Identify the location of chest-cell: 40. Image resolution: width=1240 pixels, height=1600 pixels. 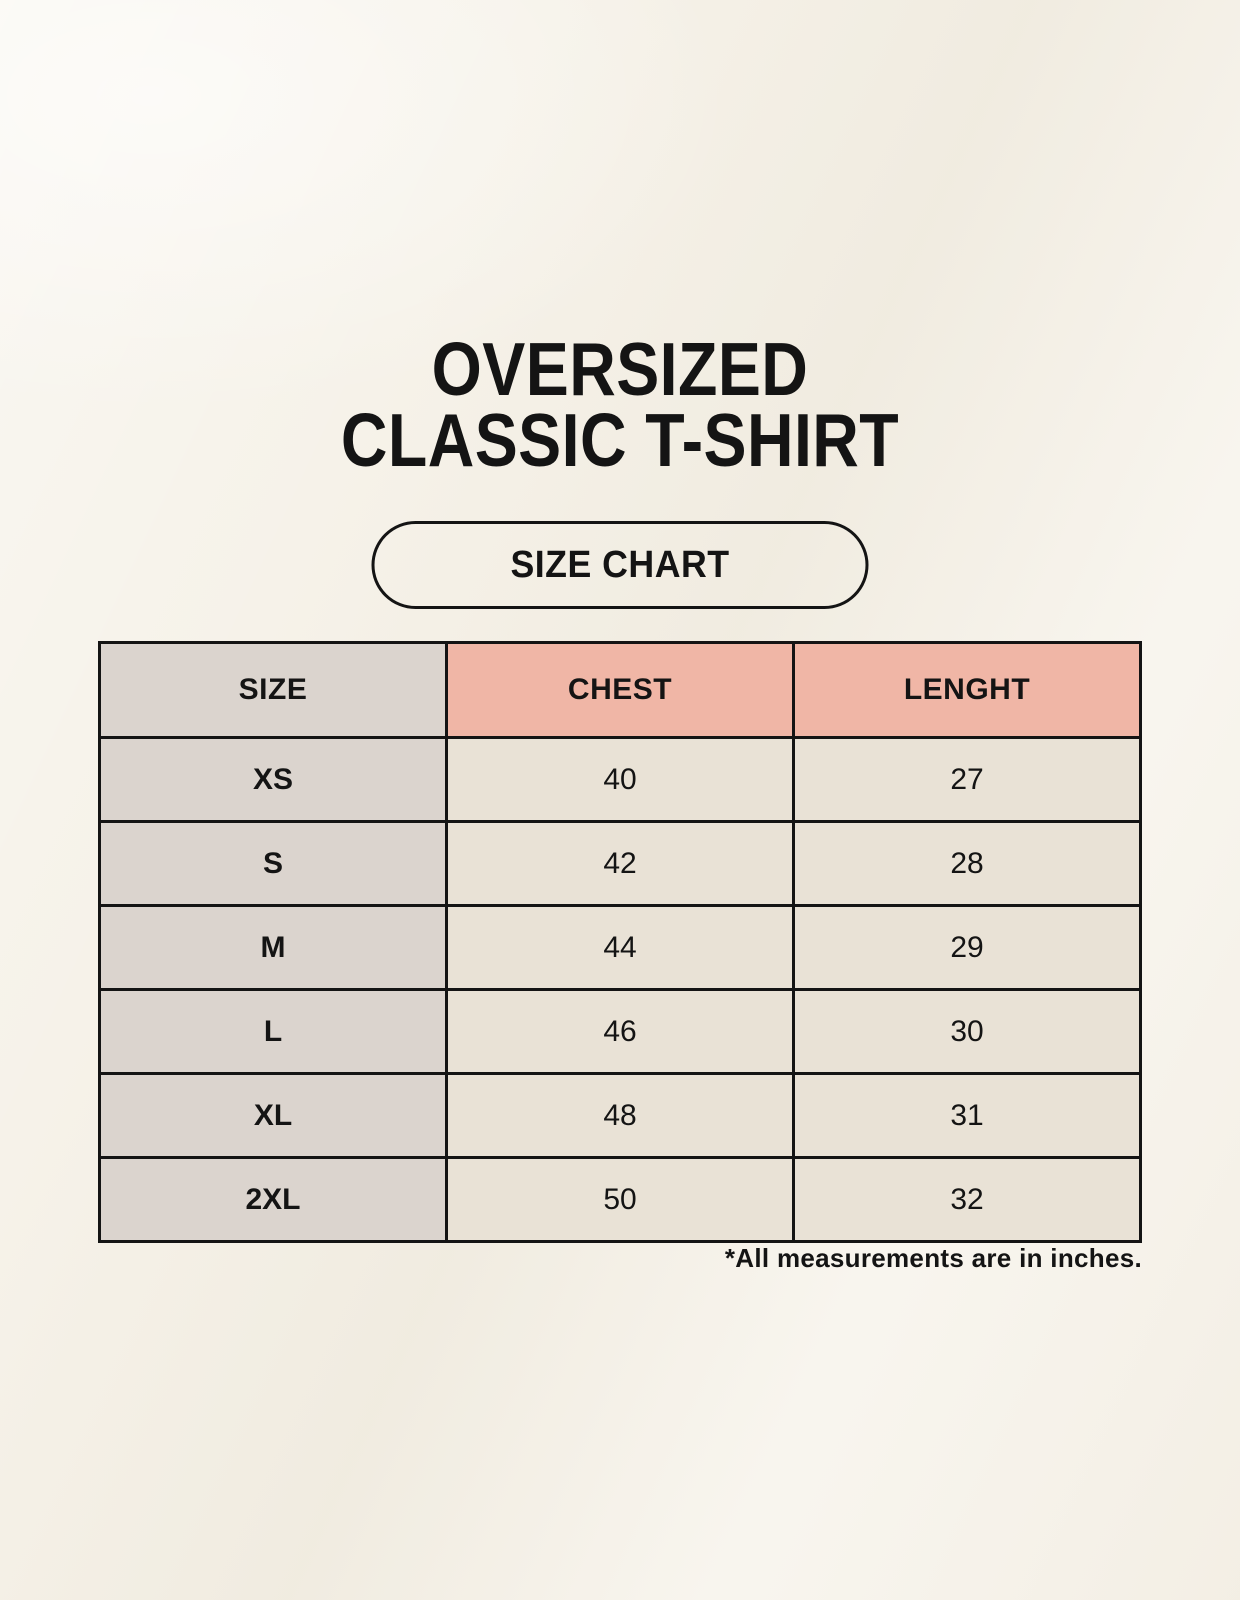
(620, 779).